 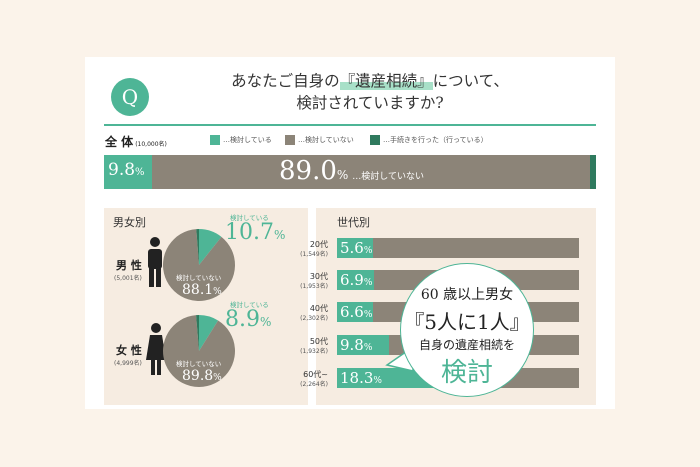 What do you see at coordinates (128, 278) in the screenshot?
I see `male-count: (5,001名)` at bounding box center [128, 278].